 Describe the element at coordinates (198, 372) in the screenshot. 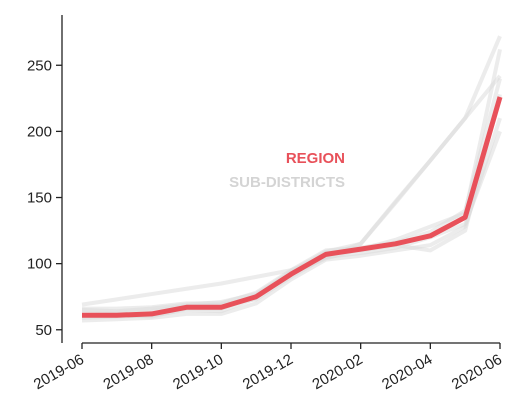

I see `x-tick-label: 2019-10` at that location.